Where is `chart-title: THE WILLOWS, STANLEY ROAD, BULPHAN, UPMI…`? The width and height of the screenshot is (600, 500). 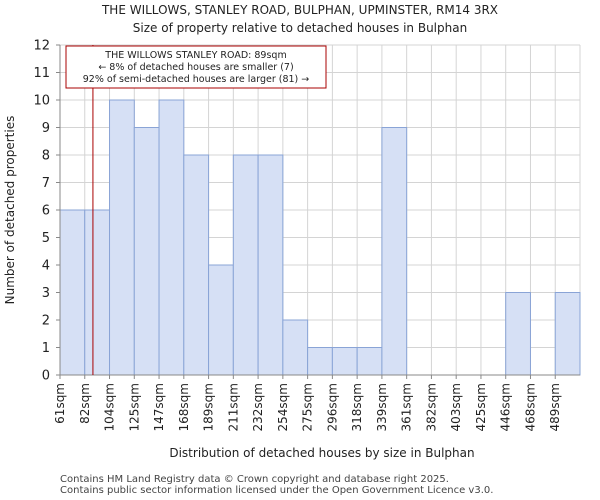 chart-title: THE WILLOWS, STANLEY ROAD, BULPHAN, UPMI… is located at coordinates (299, 10).